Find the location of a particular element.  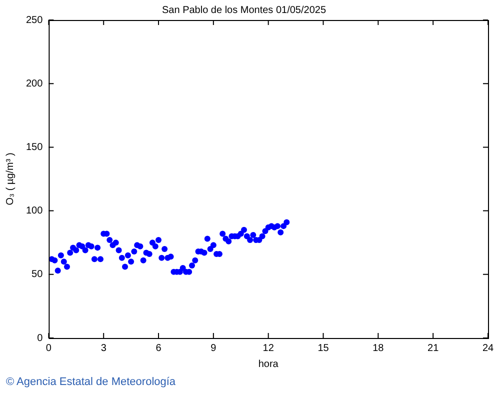

x-tick-label: 15 is located at coordinates (324, 348).